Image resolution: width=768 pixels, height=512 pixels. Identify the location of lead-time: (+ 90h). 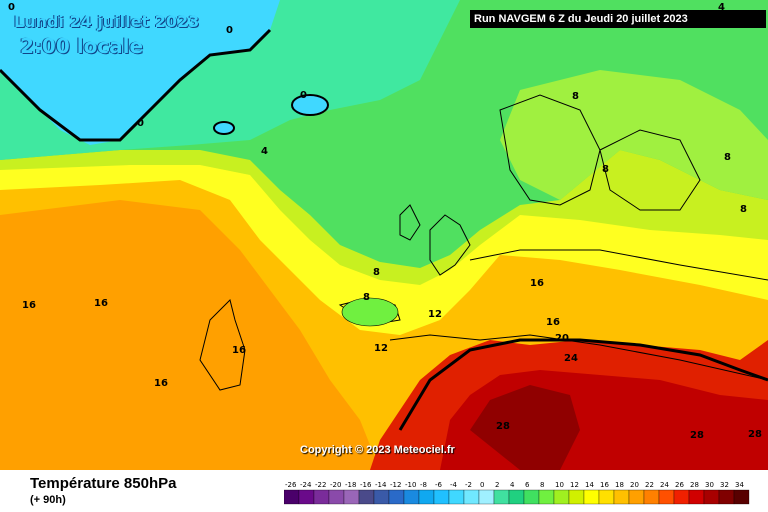
(48, 500).